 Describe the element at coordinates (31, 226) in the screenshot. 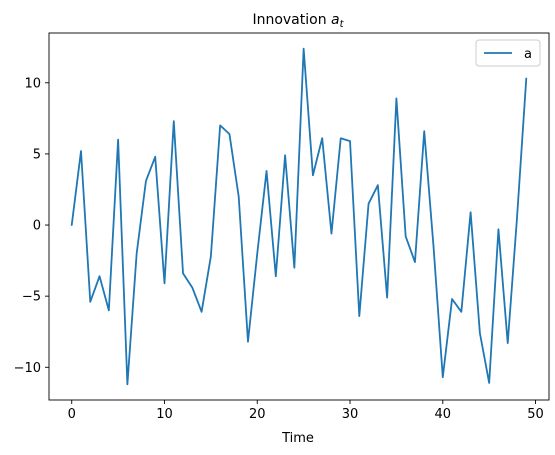

I see `y-axis-ticks: −10 −5 0 5 10` at that location.